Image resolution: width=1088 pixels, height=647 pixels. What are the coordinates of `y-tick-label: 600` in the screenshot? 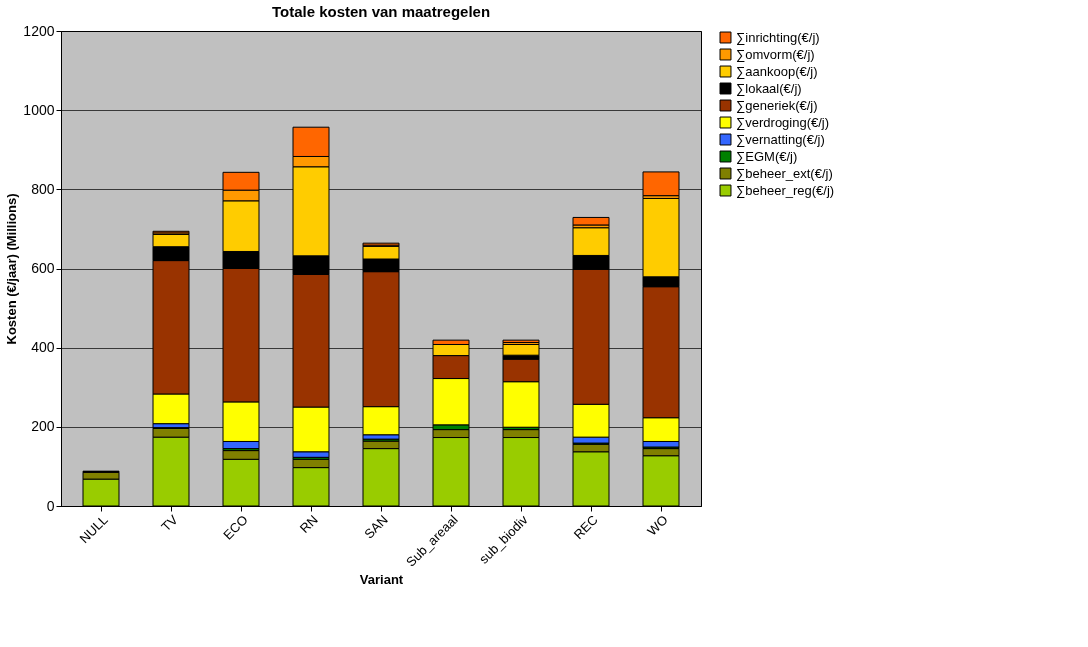 It's located at (43, 268).